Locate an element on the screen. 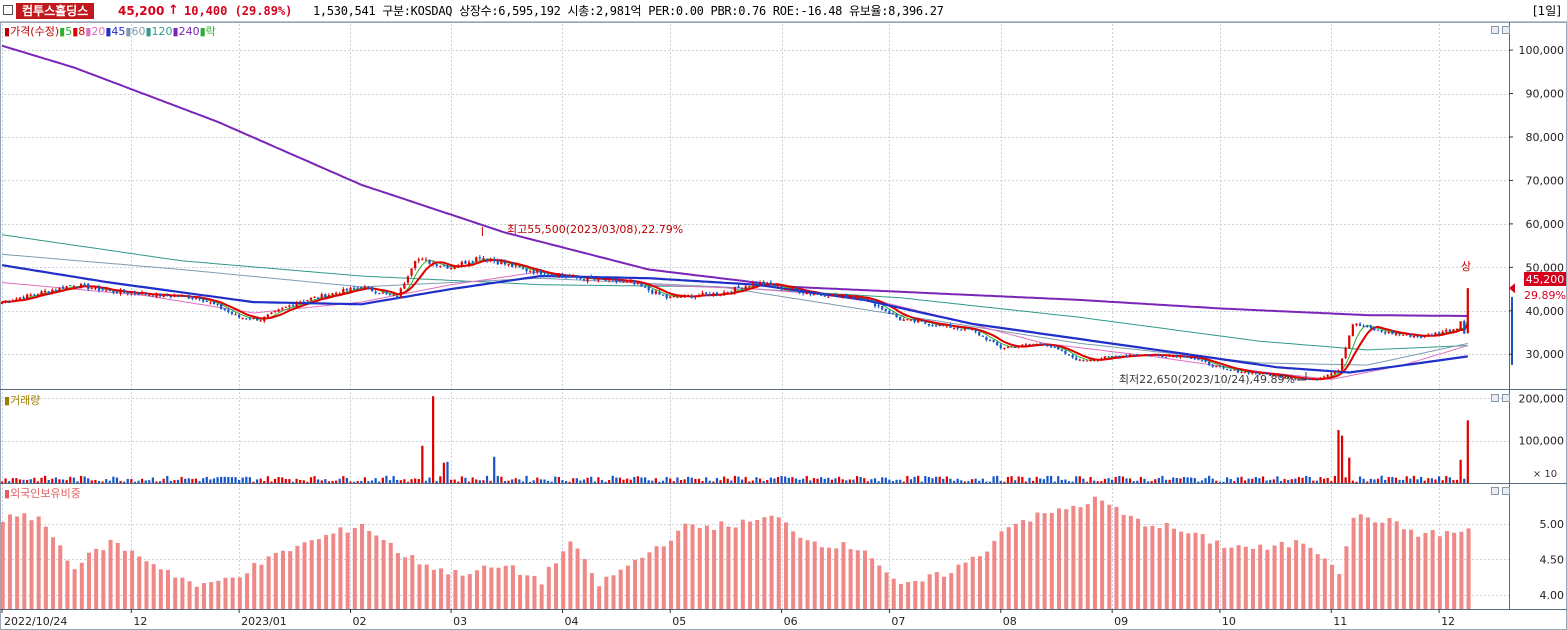 The width and height of the screenshot is (1567, 630). price-tag-box is located at coordinates (1545, 279).